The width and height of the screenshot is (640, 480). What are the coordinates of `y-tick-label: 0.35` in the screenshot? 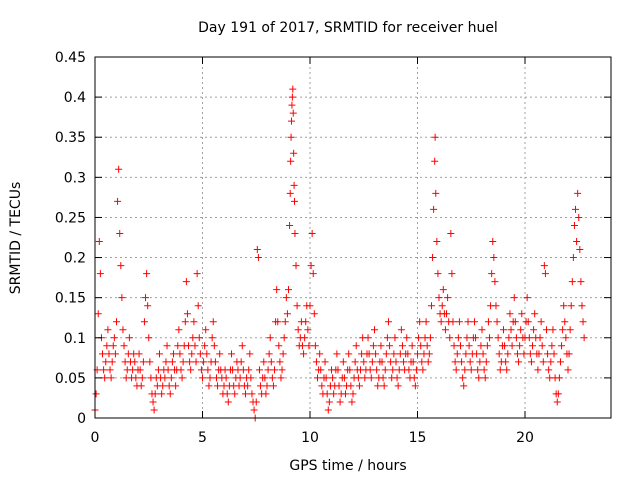 It's located at (70, 138).